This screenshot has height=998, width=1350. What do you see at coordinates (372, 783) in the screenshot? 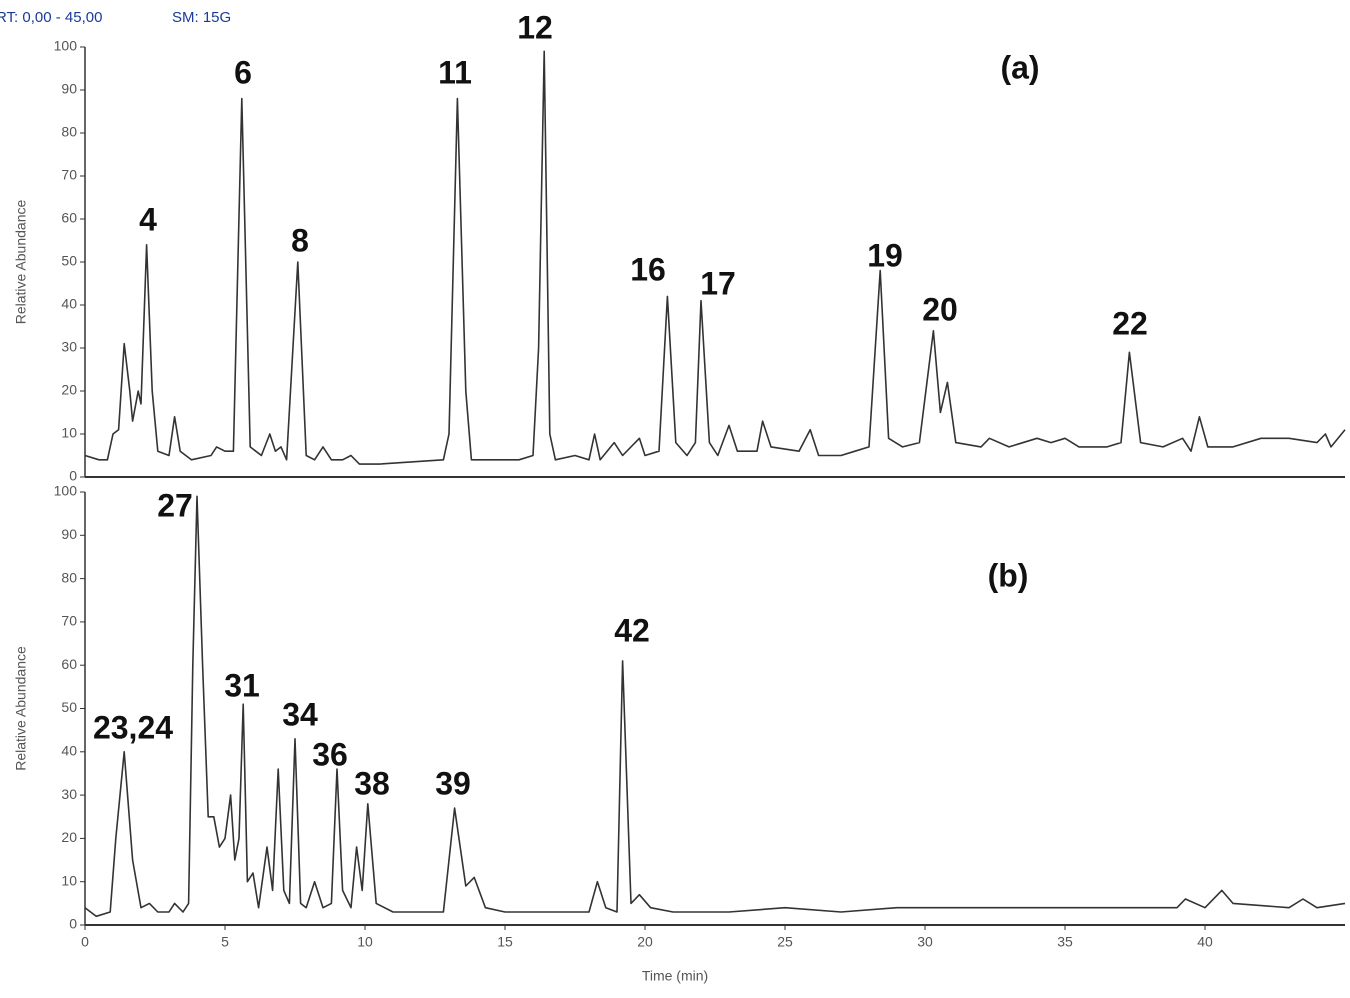
I see `peak-label: 38` at bounding box center [372, 783].